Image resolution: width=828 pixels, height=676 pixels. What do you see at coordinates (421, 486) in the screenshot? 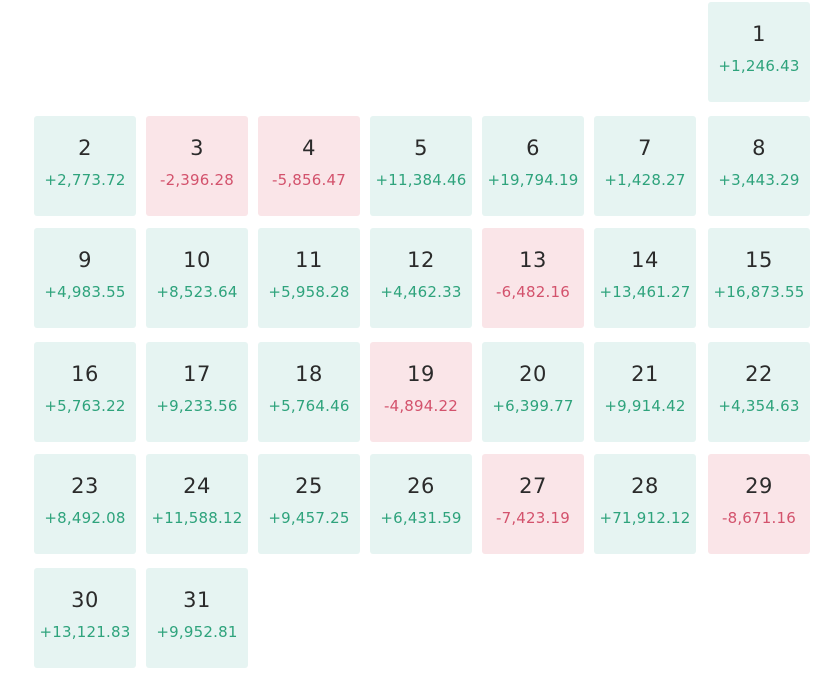
I see `day-number: 26` at bounding box center [421, 486].